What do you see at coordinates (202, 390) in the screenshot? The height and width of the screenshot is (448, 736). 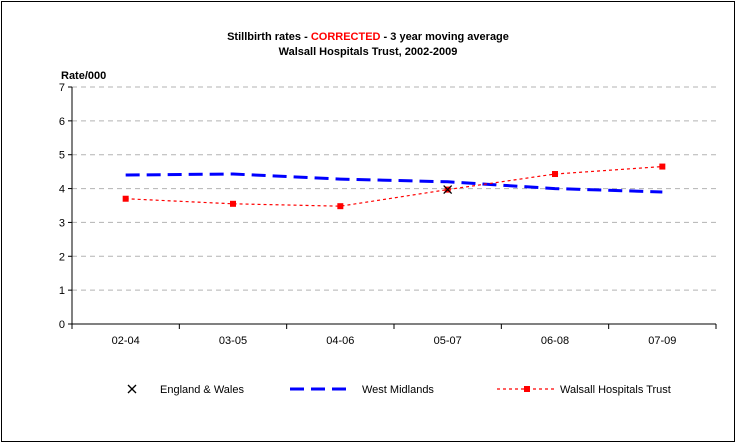 I see `legend-label: England & Wales` at bounding box center [202, 390].